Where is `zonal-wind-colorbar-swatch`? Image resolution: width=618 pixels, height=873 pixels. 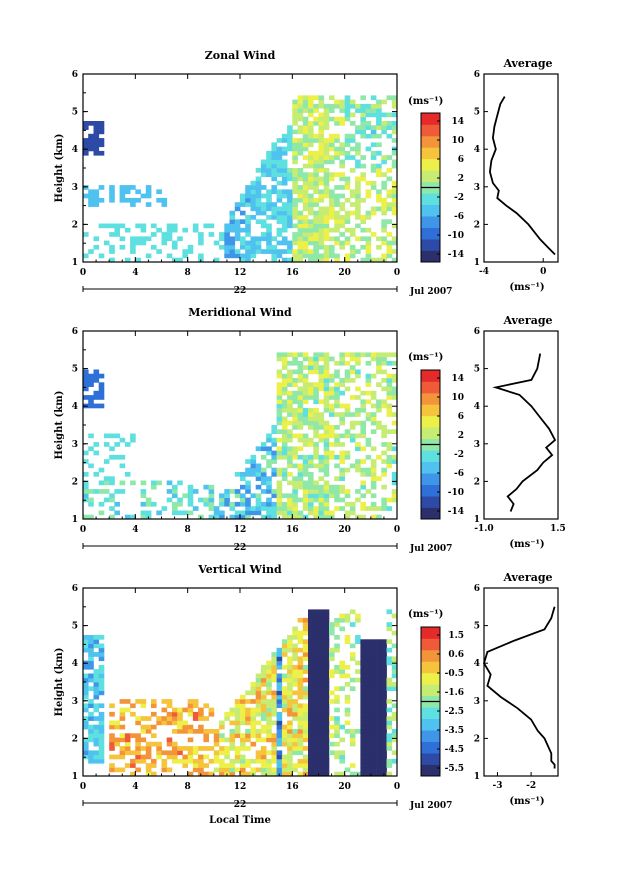
zonal-wind-colorbar-swatch is located at coordinates (430, 119).